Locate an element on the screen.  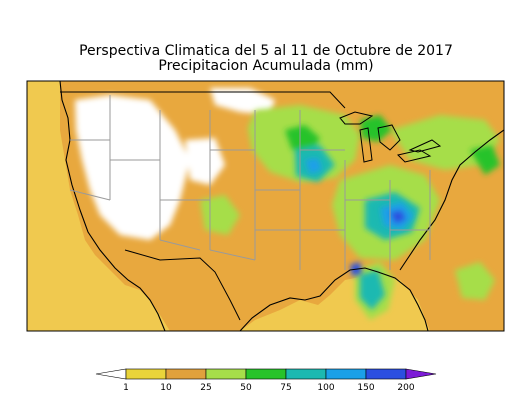
legend-label: 100 is located at coordinates (325, 388).